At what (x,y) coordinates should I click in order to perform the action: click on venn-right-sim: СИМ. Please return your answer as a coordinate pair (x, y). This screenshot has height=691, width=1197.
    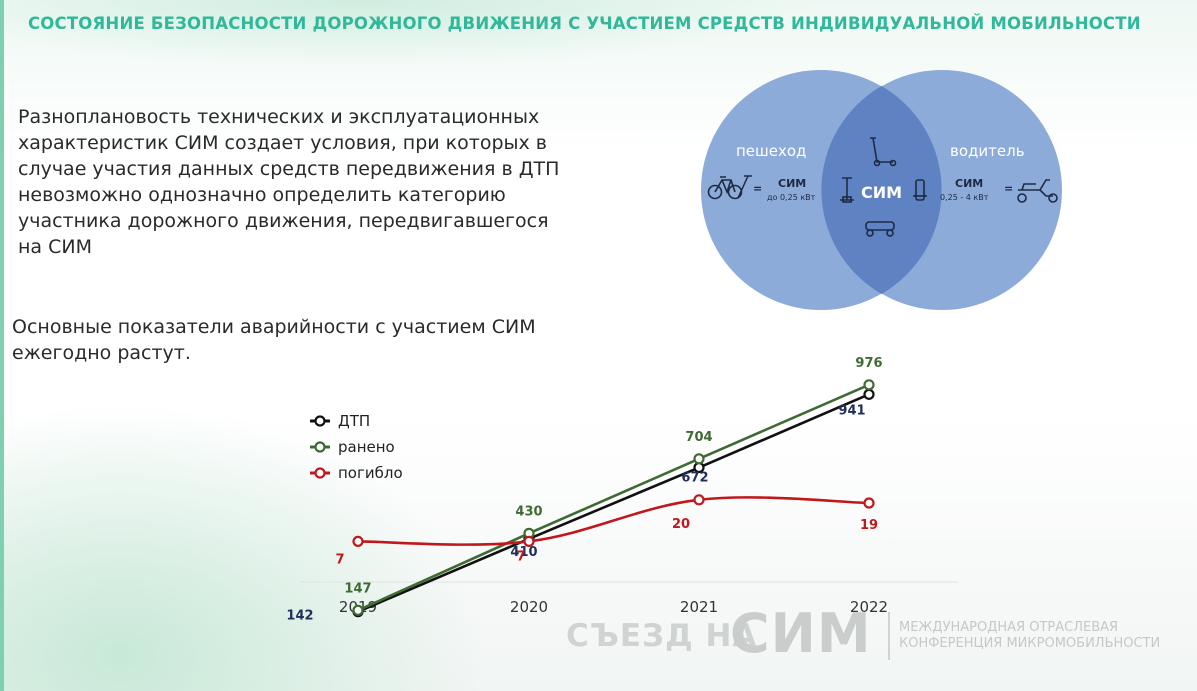
    Looking at the image, I should click on (969, 183).